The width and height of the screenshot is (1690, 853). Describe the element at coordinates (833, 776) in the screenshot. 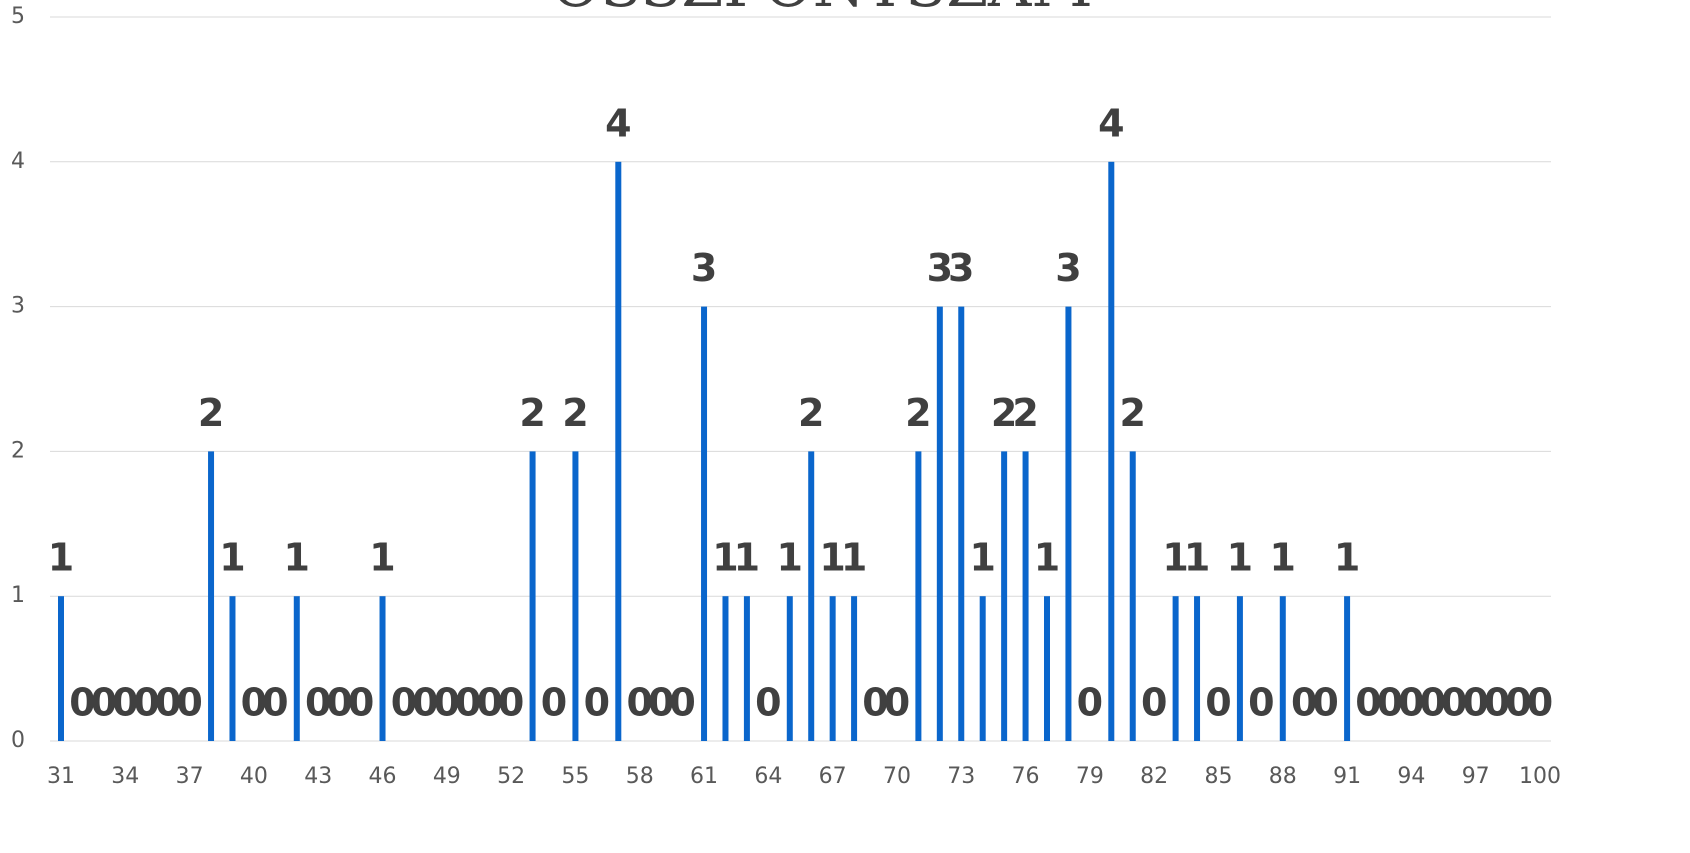

I see `x-tick-label: 67` at that location.